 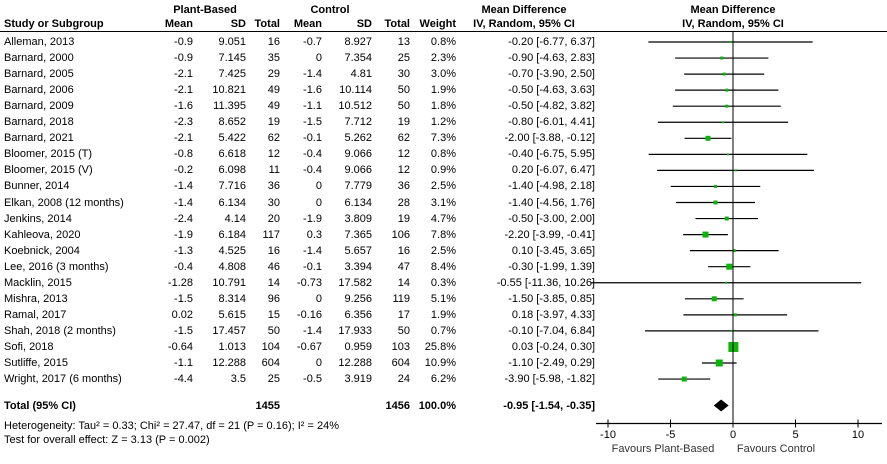 What do you see at coordinates (309, 314) in the screenshot?
I see `control-mean: -0.16` at bounding box center [309, 314].